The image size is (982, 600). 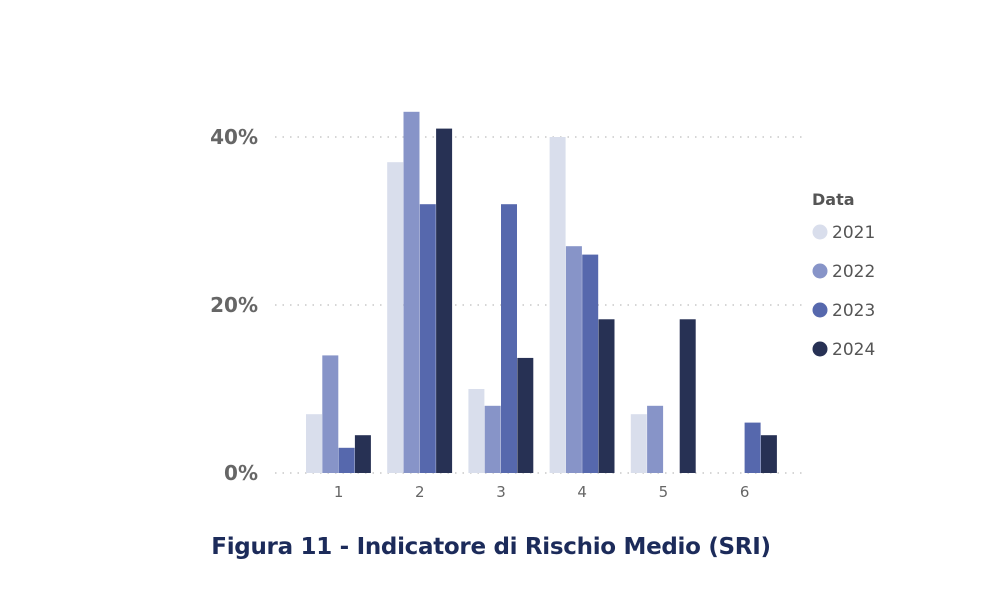 What do you see at coordinates (853, 233) in the screenshot?
I see `legend-label: 2021` at bounding box center [853, 233].